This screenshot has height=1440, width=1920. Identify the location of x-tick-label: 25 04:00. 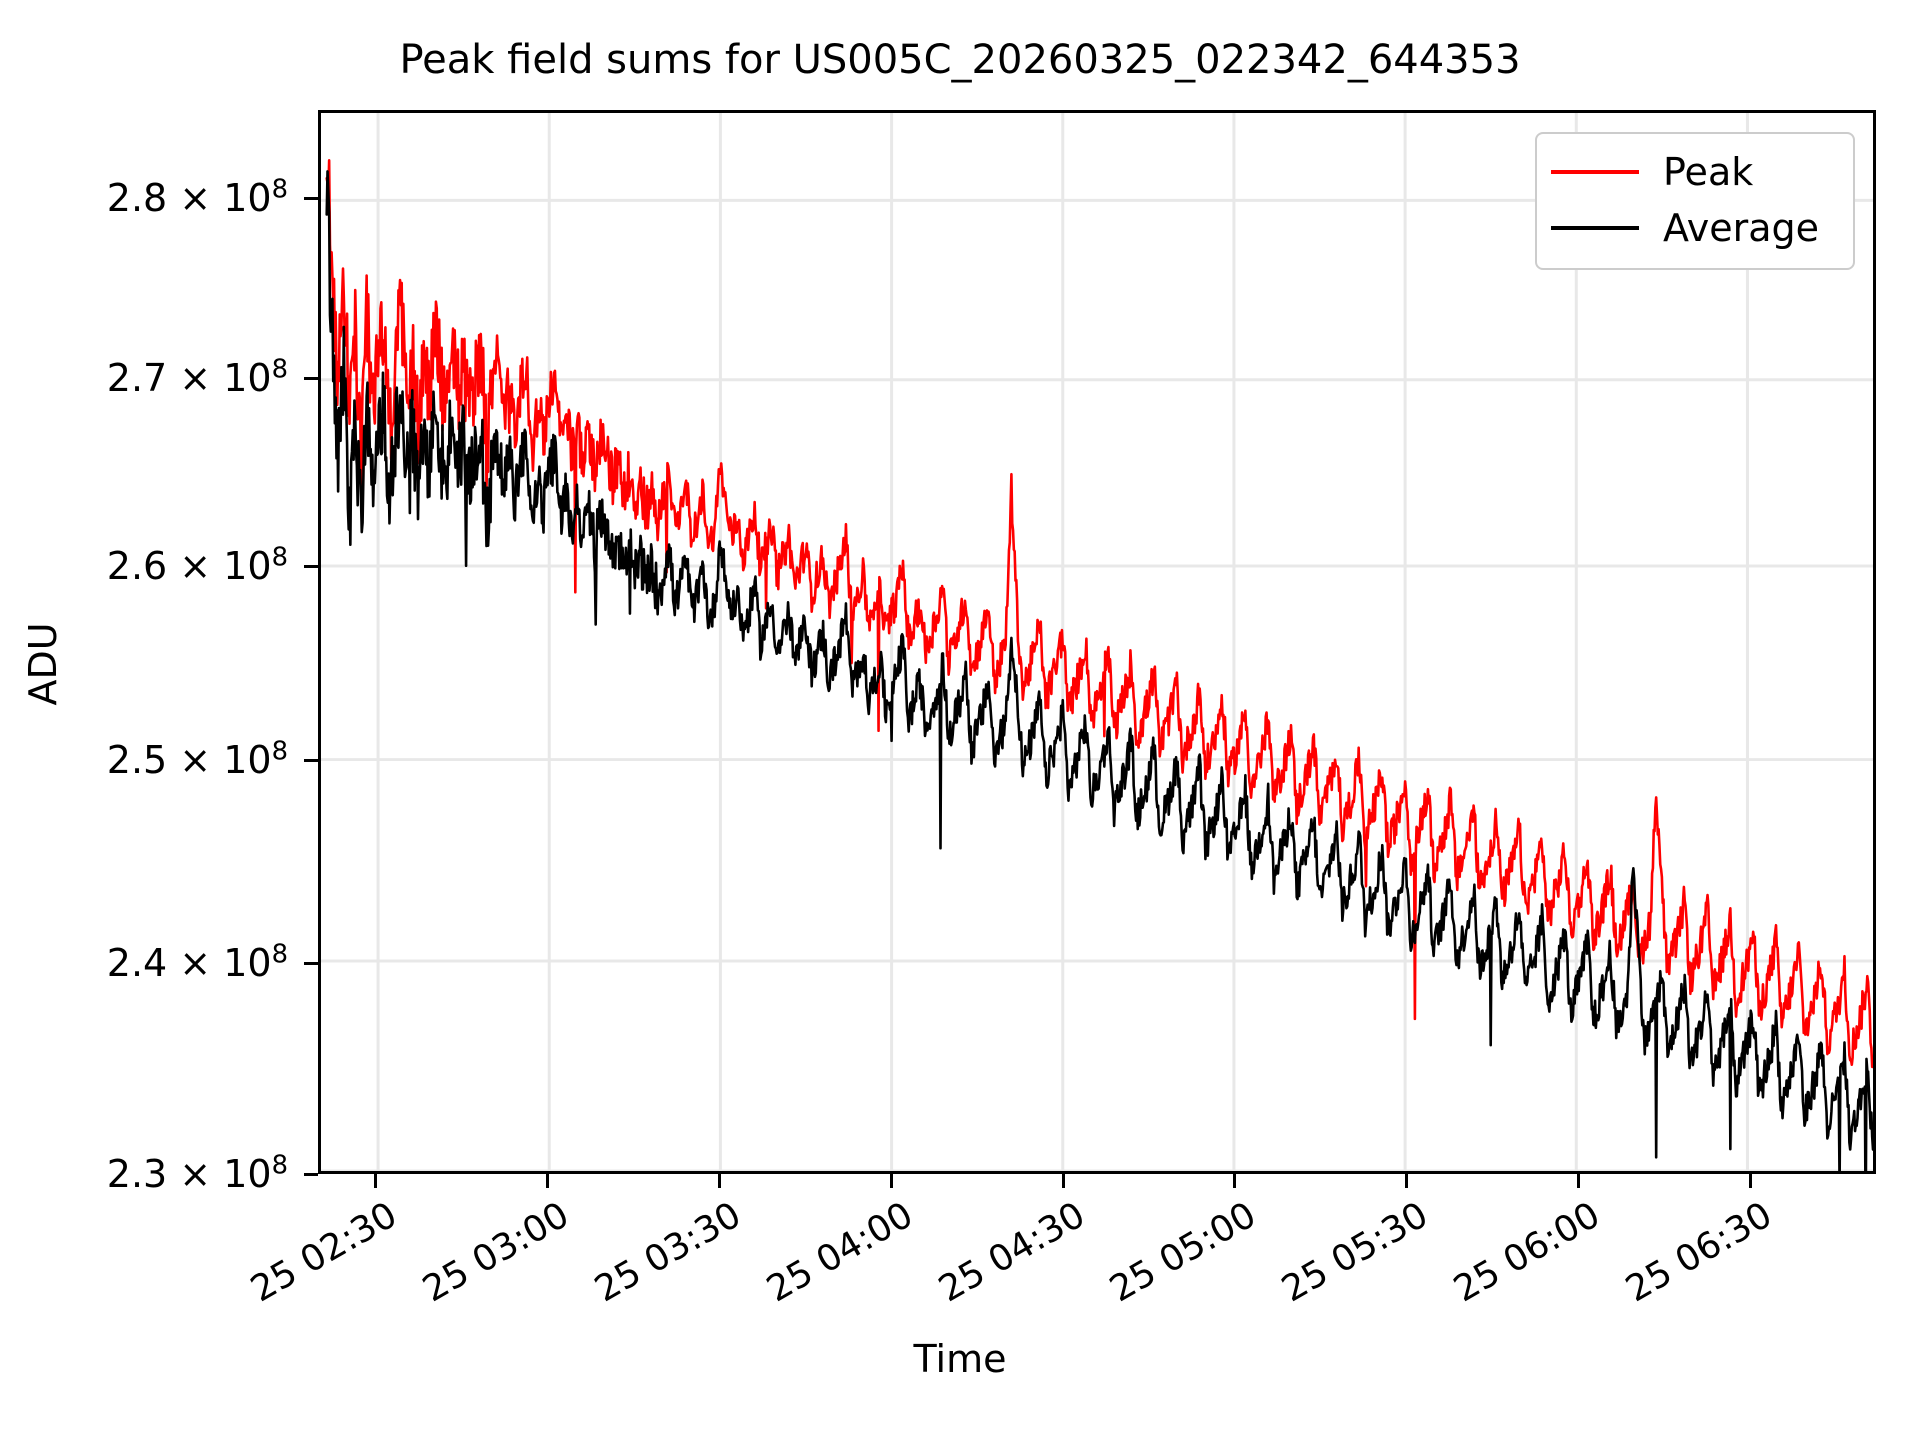
(839, 1252).